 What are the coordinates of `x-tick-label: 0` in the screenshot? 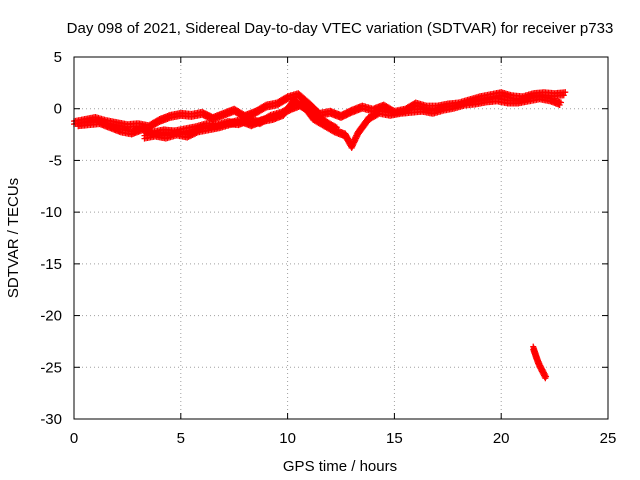 It's located at (74, 438).